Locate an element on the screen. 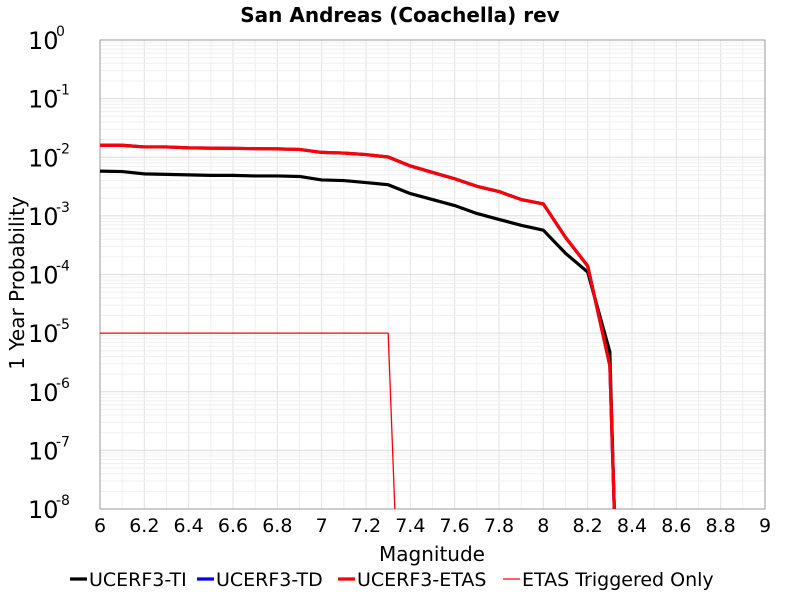 This screenshot has width=800, height=600. chart-title: San Andreas (Coachella) rev is located at coordinates (399, 15).